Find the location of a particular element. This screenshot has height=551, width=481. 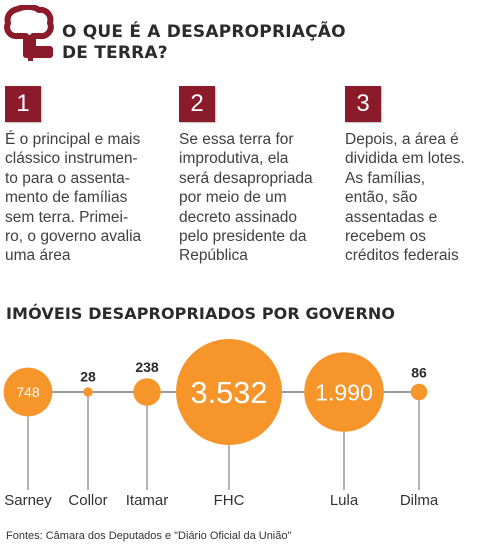

category-label: Lula is located at coordinates (344, 500).